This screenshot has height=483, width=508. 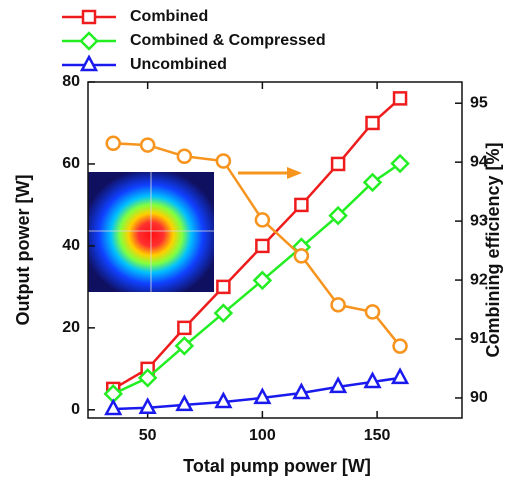 I want to click on y-axis-title: Output power [W], so click(x=23, y=250).